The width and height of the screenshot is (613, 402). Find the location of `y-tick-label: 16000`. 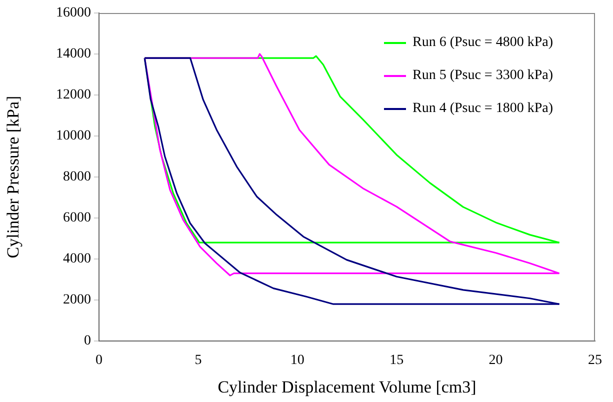

y-tick-label: 16000 is located at coordinates (73, 13).